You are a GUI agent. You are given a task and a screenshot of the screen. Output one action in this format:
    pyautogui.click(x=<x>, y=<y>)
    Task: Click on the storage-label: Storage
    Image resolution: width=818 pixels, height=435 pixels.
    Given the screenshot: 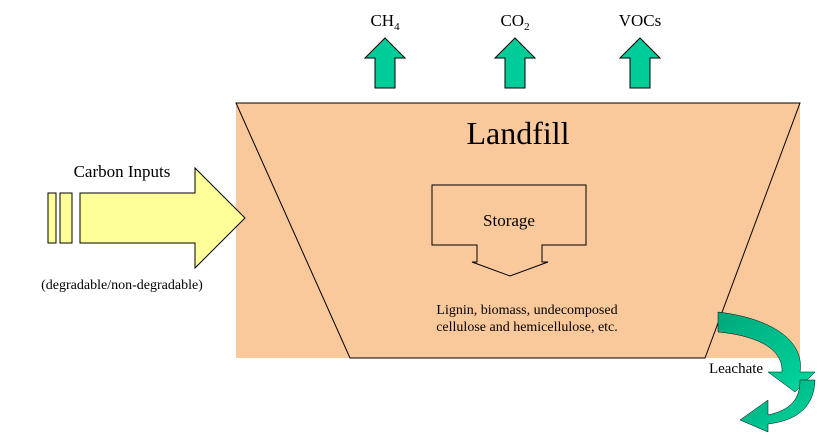 What is the action you would take?
    pyautogui.click(x=509, y=220)
    